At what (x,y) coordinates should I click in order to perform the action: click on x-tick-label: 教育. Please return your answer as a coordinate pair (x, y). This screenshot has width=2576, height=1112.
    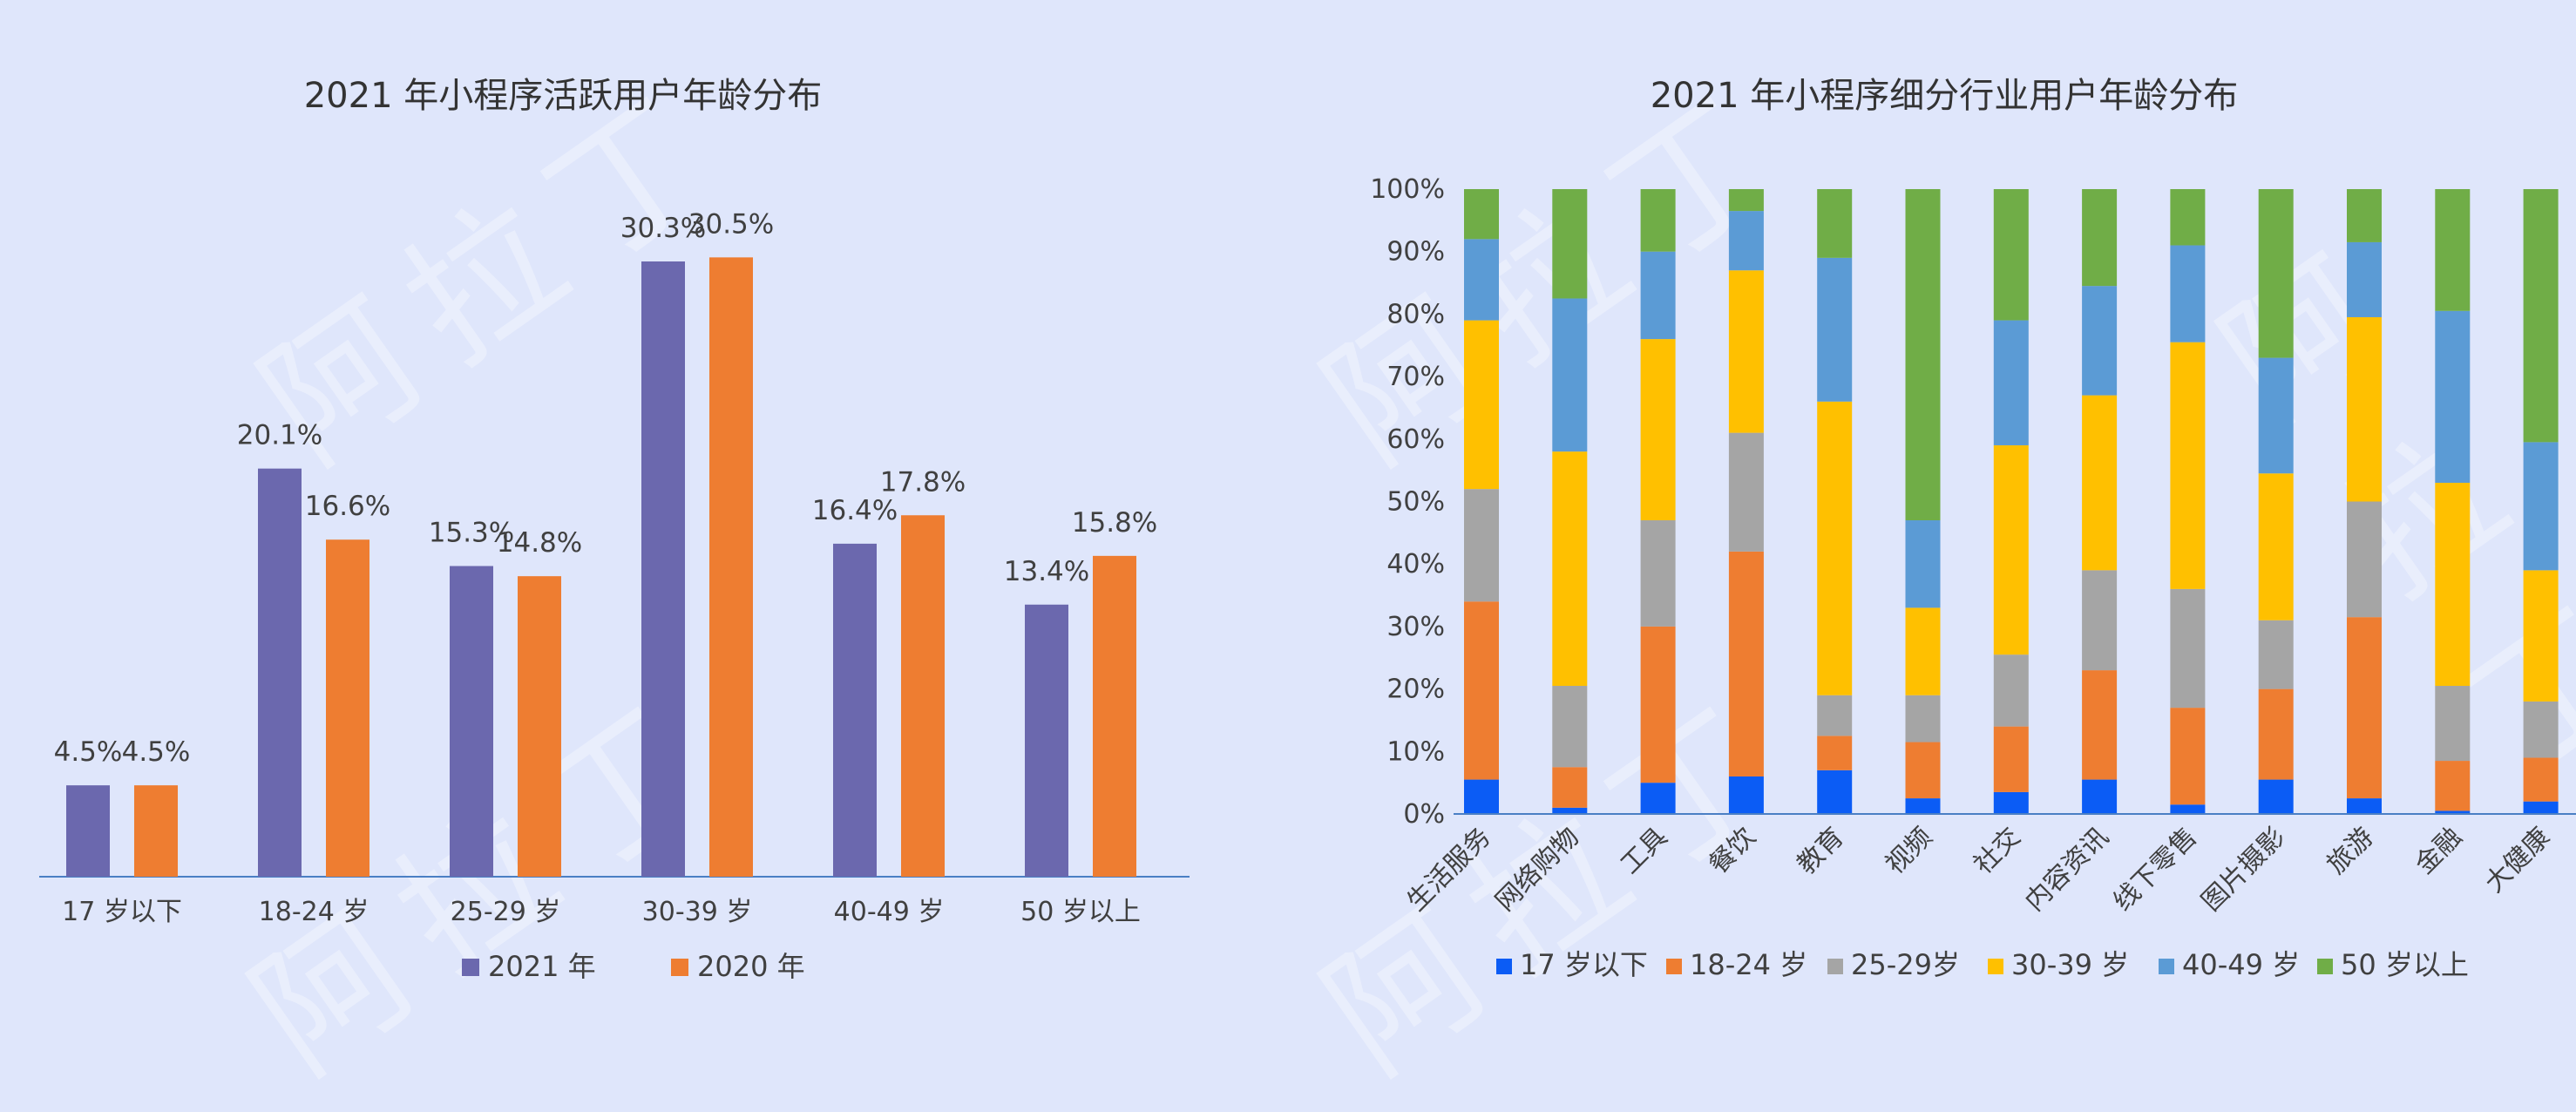
    Looking at the image, I should click on (1821, 851).